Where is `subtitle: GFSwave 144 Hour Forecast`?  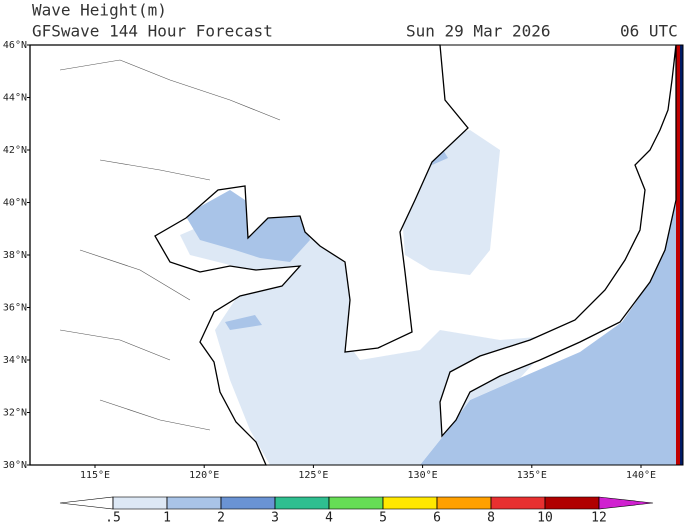 subtitle: GFSwave 144 Hour Forecast is located at coordinates (152, 31).